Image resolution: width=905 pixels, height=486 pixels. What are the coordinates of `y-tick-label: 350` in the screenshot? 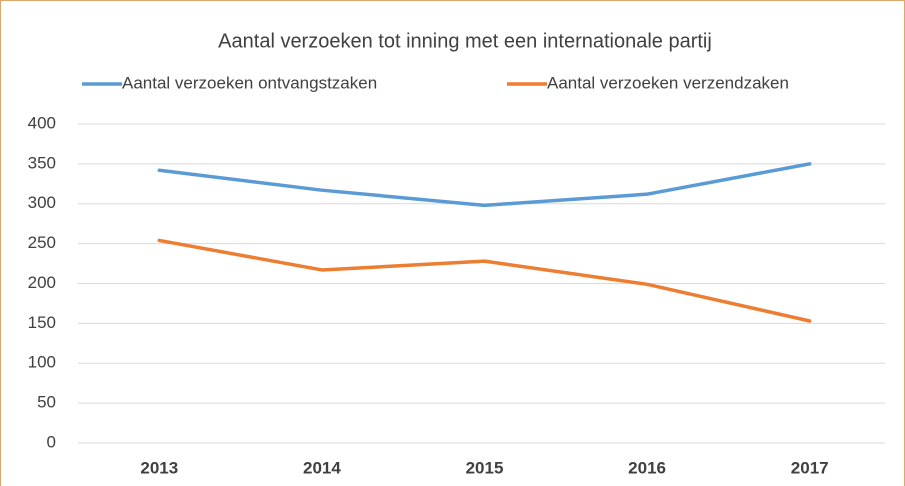 It's located at (42, 162).